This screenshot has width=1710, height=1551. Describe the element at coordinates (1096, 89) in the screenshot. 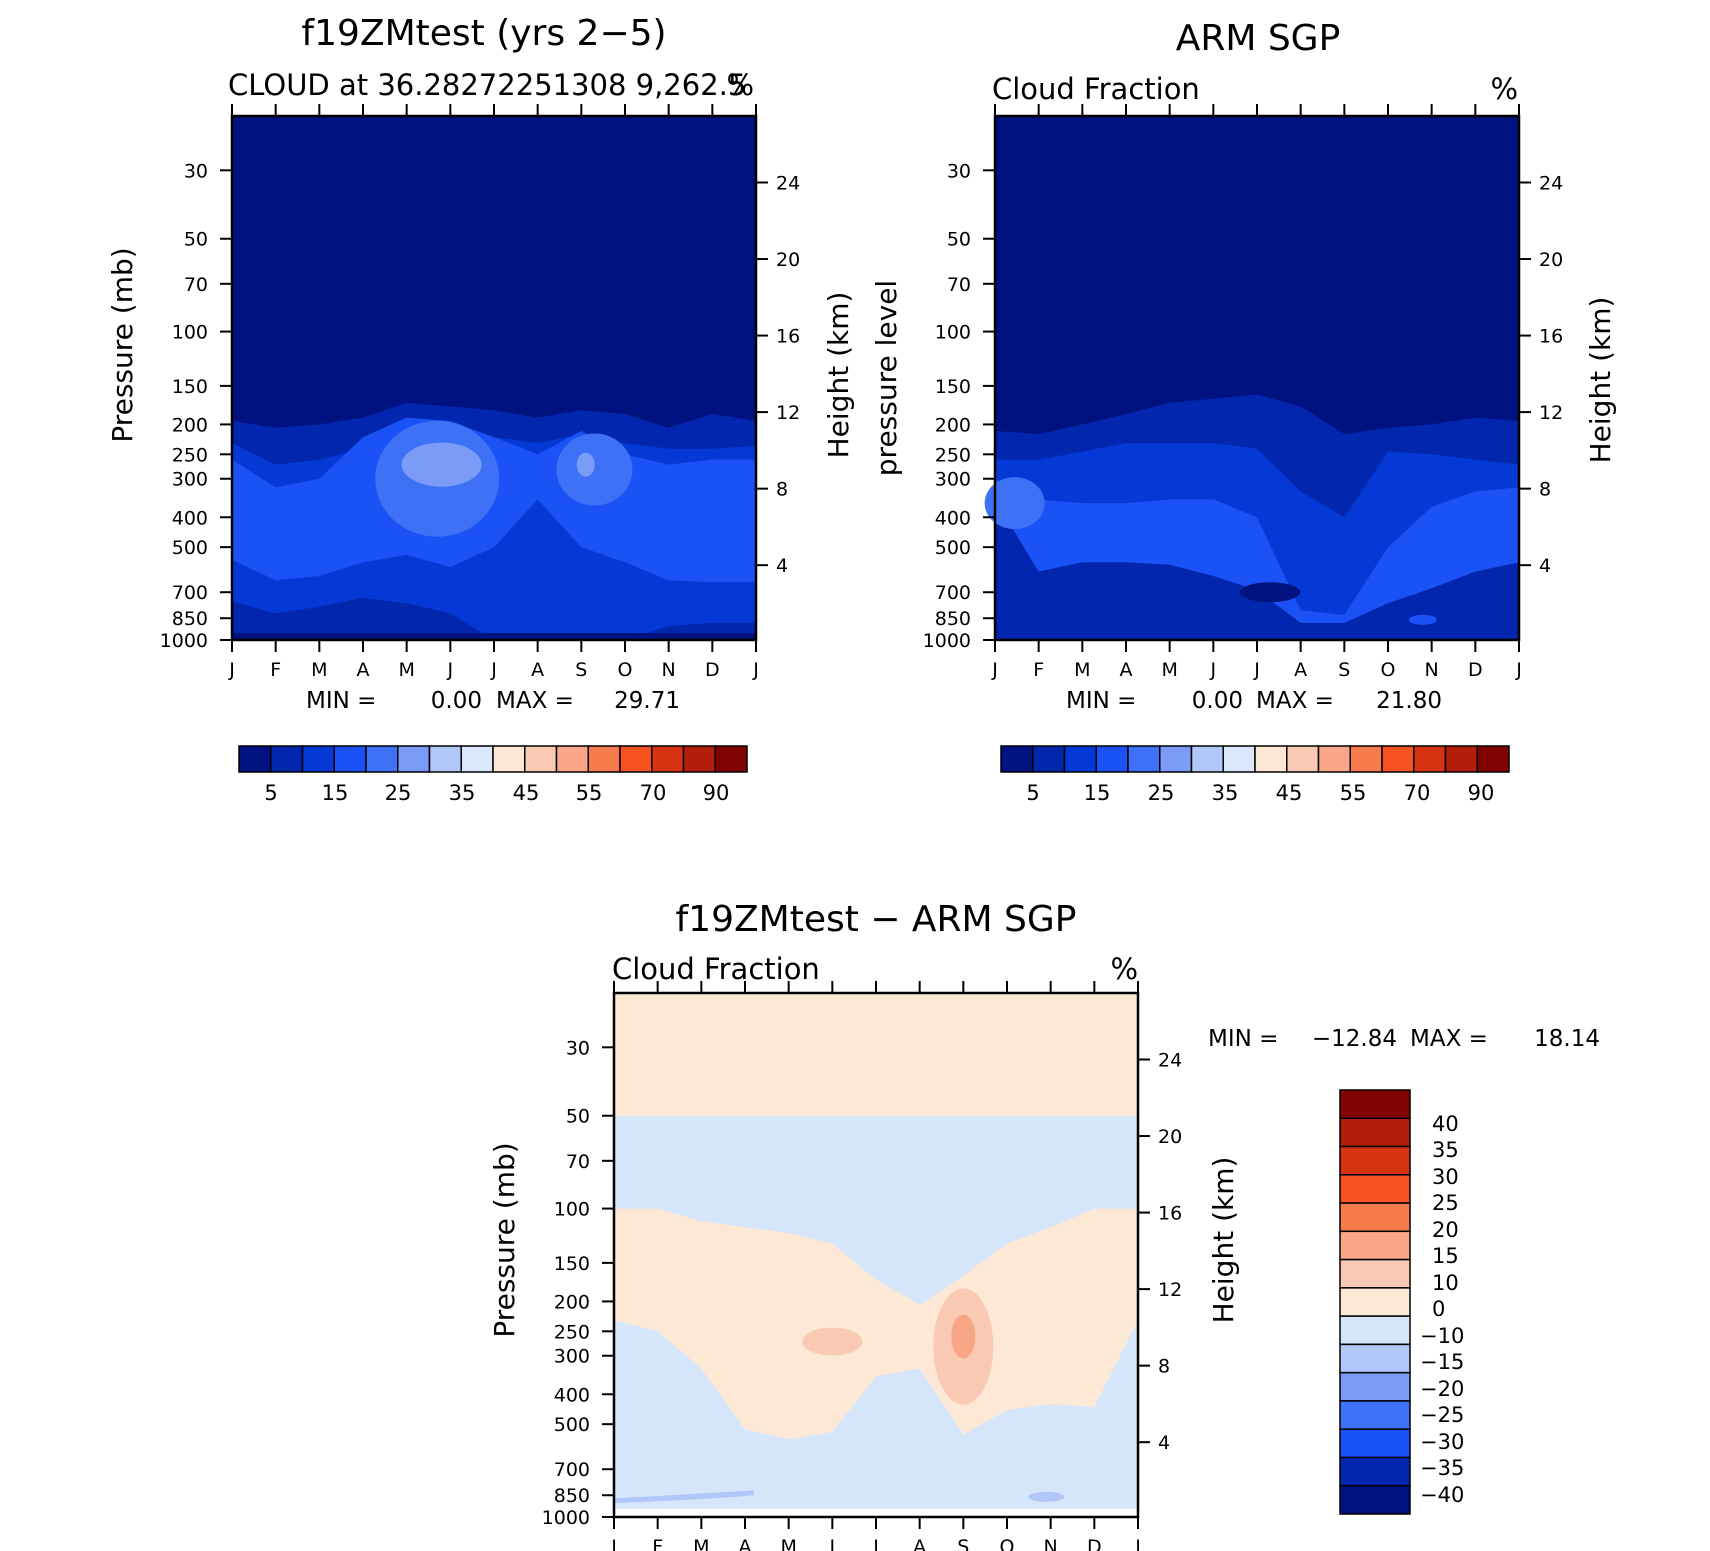

I see `obs-subtitle-left: Cloud Fraction` at that location.